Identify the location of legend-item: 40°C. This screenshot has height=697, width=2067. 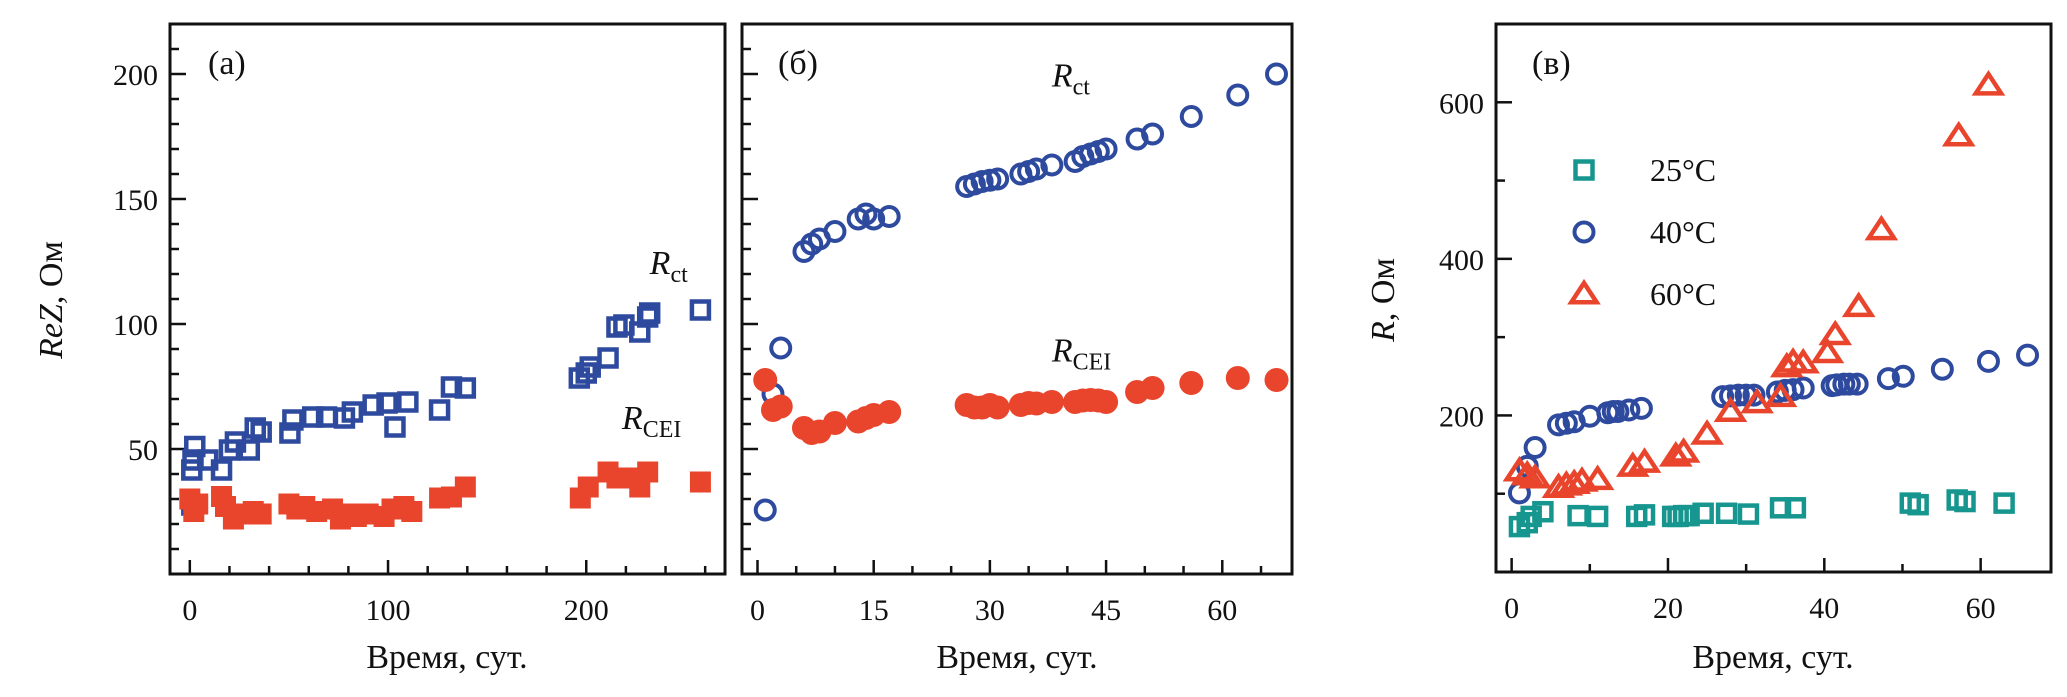
(1644, 232).